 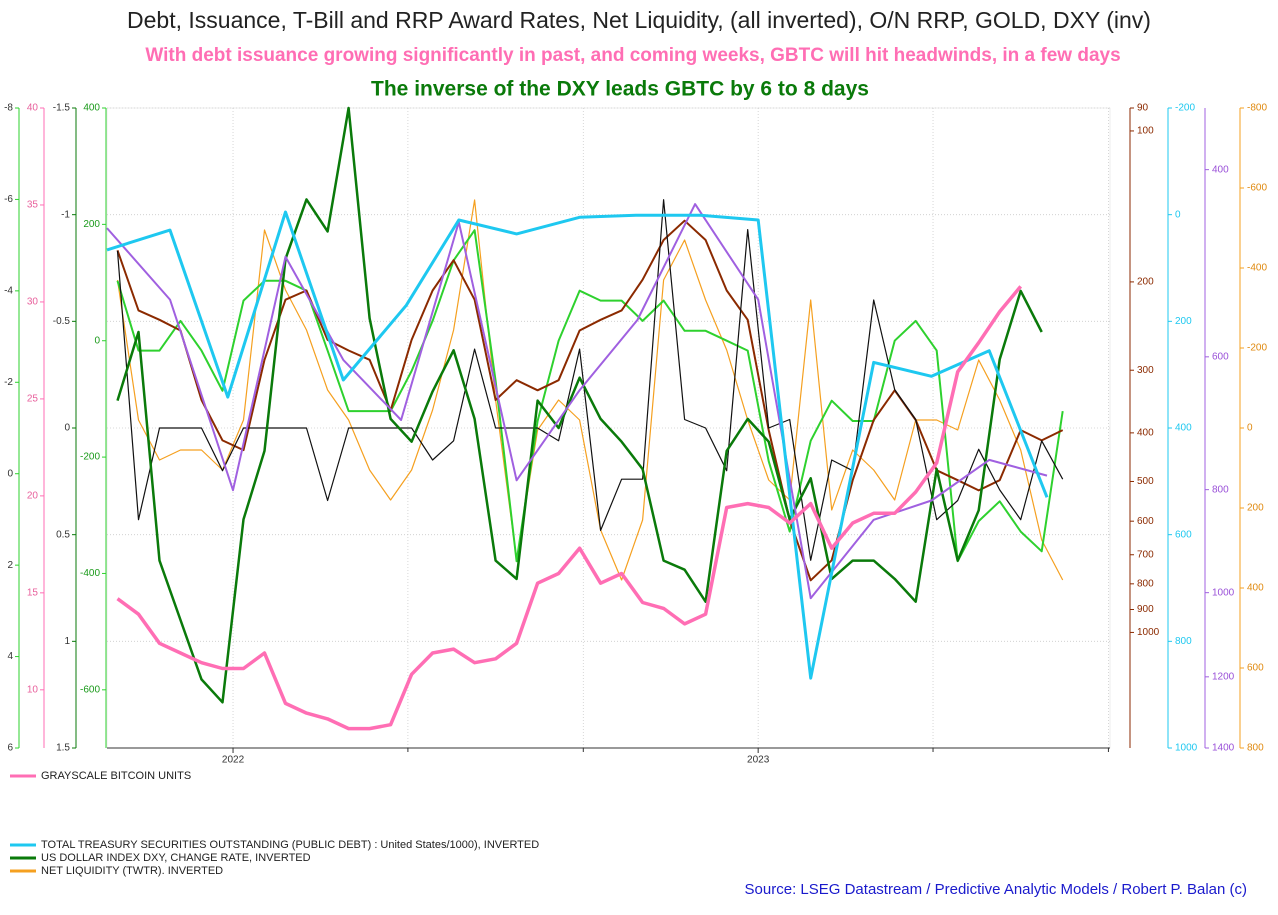 What do you see at coordinates (10, 748) in the screenshot?
I see `y-tick-label: 6` at bounding box center [10, 748].